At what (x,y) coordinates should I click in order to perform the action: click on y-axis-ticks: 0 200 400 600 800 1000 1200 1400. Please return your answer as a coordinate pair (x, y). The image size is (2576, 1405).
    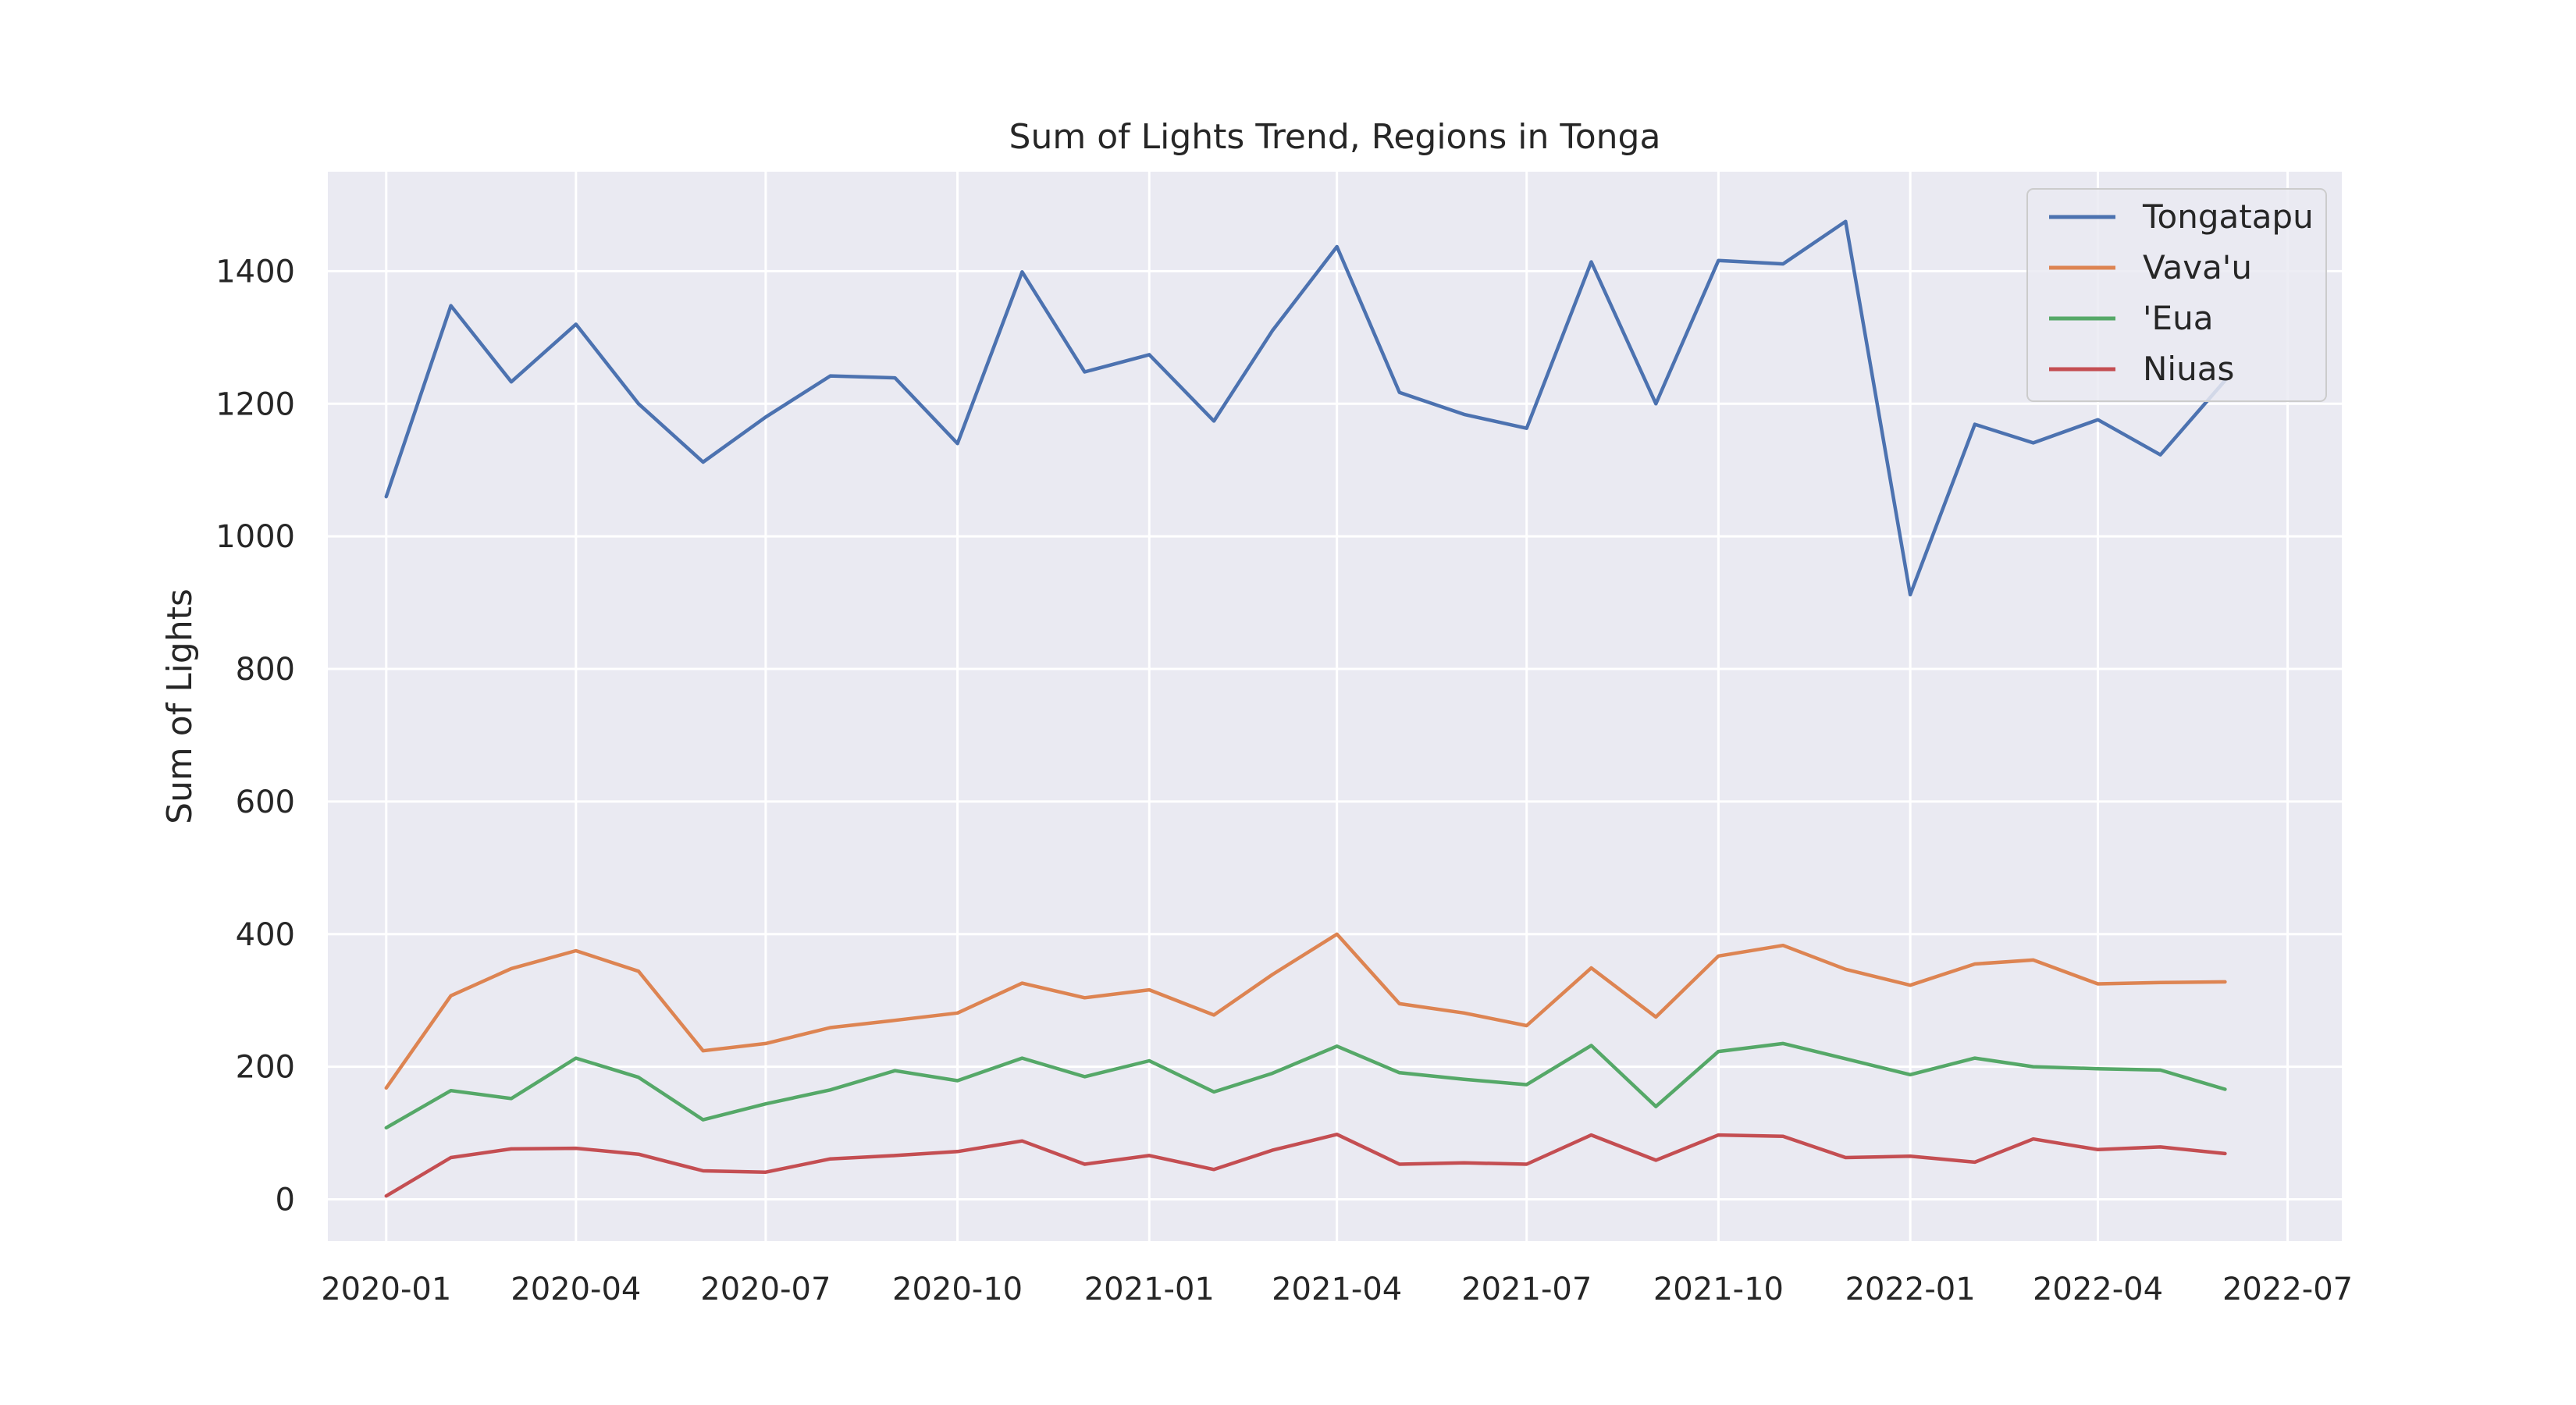
    Looking at the image, I should click on (255, 736).